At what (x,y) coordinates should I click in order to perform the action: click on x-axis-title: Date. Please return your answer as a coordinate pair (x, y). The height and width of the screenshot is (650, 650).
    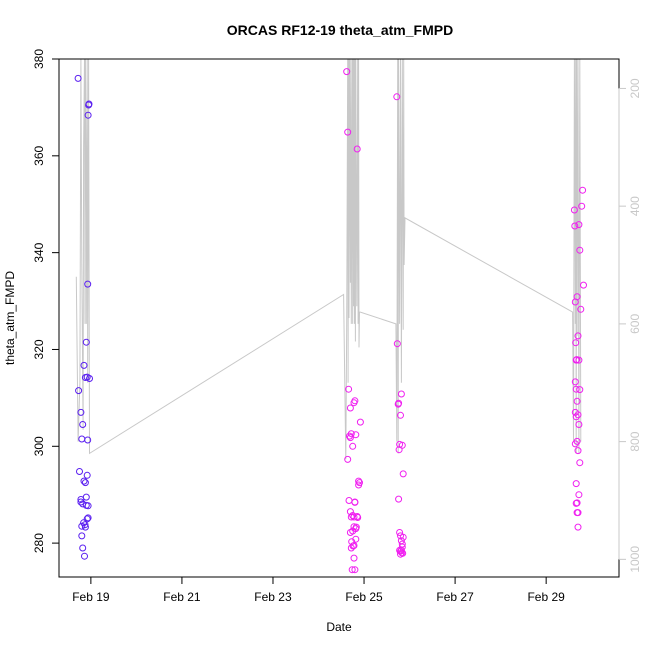
    Looking at the image, I should click on (339, 627).